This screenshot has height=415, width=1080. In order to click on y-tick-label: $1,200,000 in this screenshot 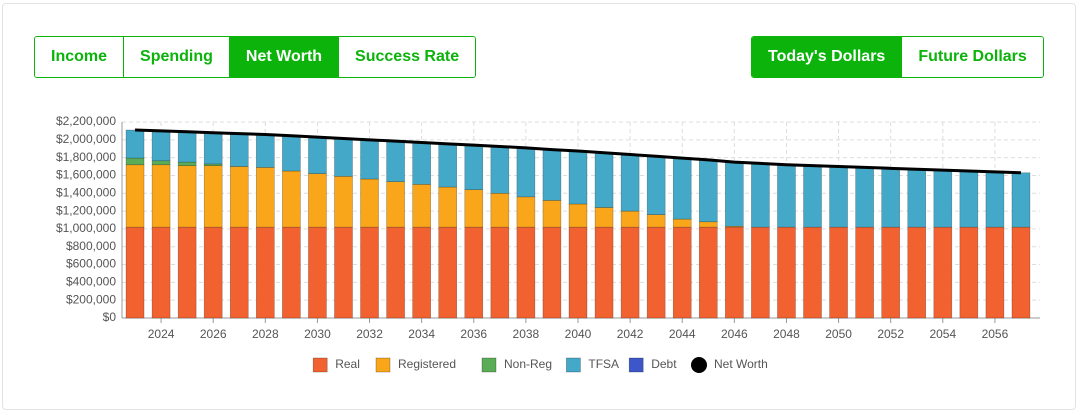, I will do `click(86, 210)`.